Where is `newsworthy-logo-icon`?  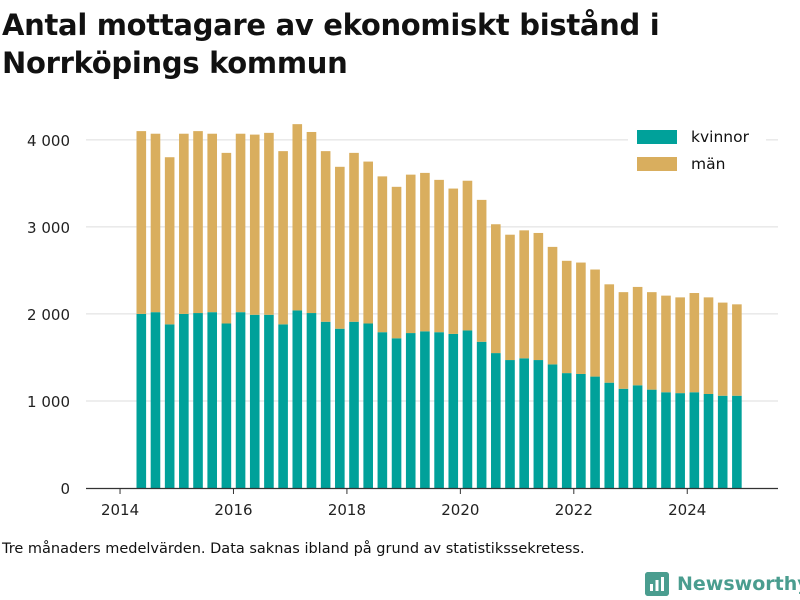 newsworthy-logo-icon is located at coordinates (657, 584).